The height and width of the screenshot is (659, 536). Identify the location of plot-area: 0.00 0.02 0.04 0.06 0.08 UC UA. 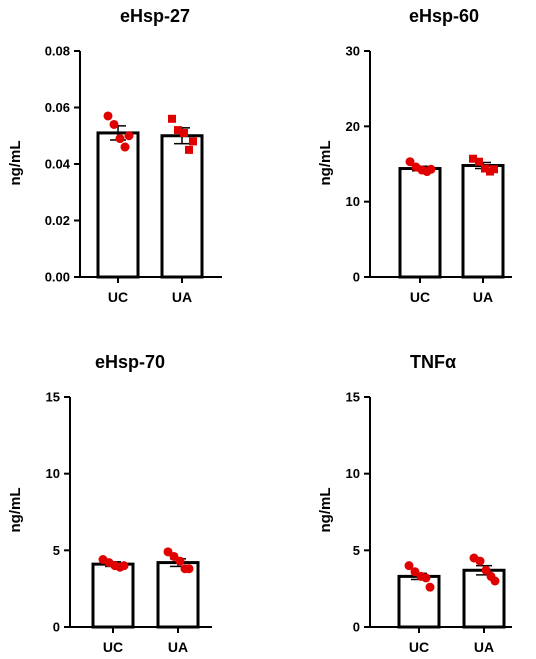
(133, 174).